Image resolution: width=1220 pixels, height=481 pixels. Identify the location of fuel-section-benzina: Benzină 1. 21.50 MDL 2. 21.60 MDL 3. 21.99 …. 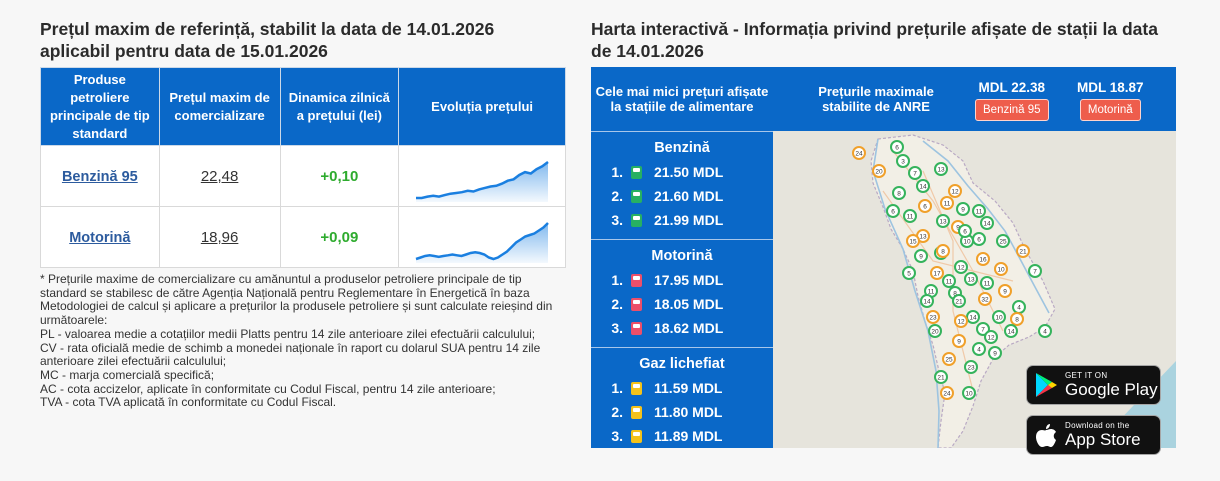
(682, 185).